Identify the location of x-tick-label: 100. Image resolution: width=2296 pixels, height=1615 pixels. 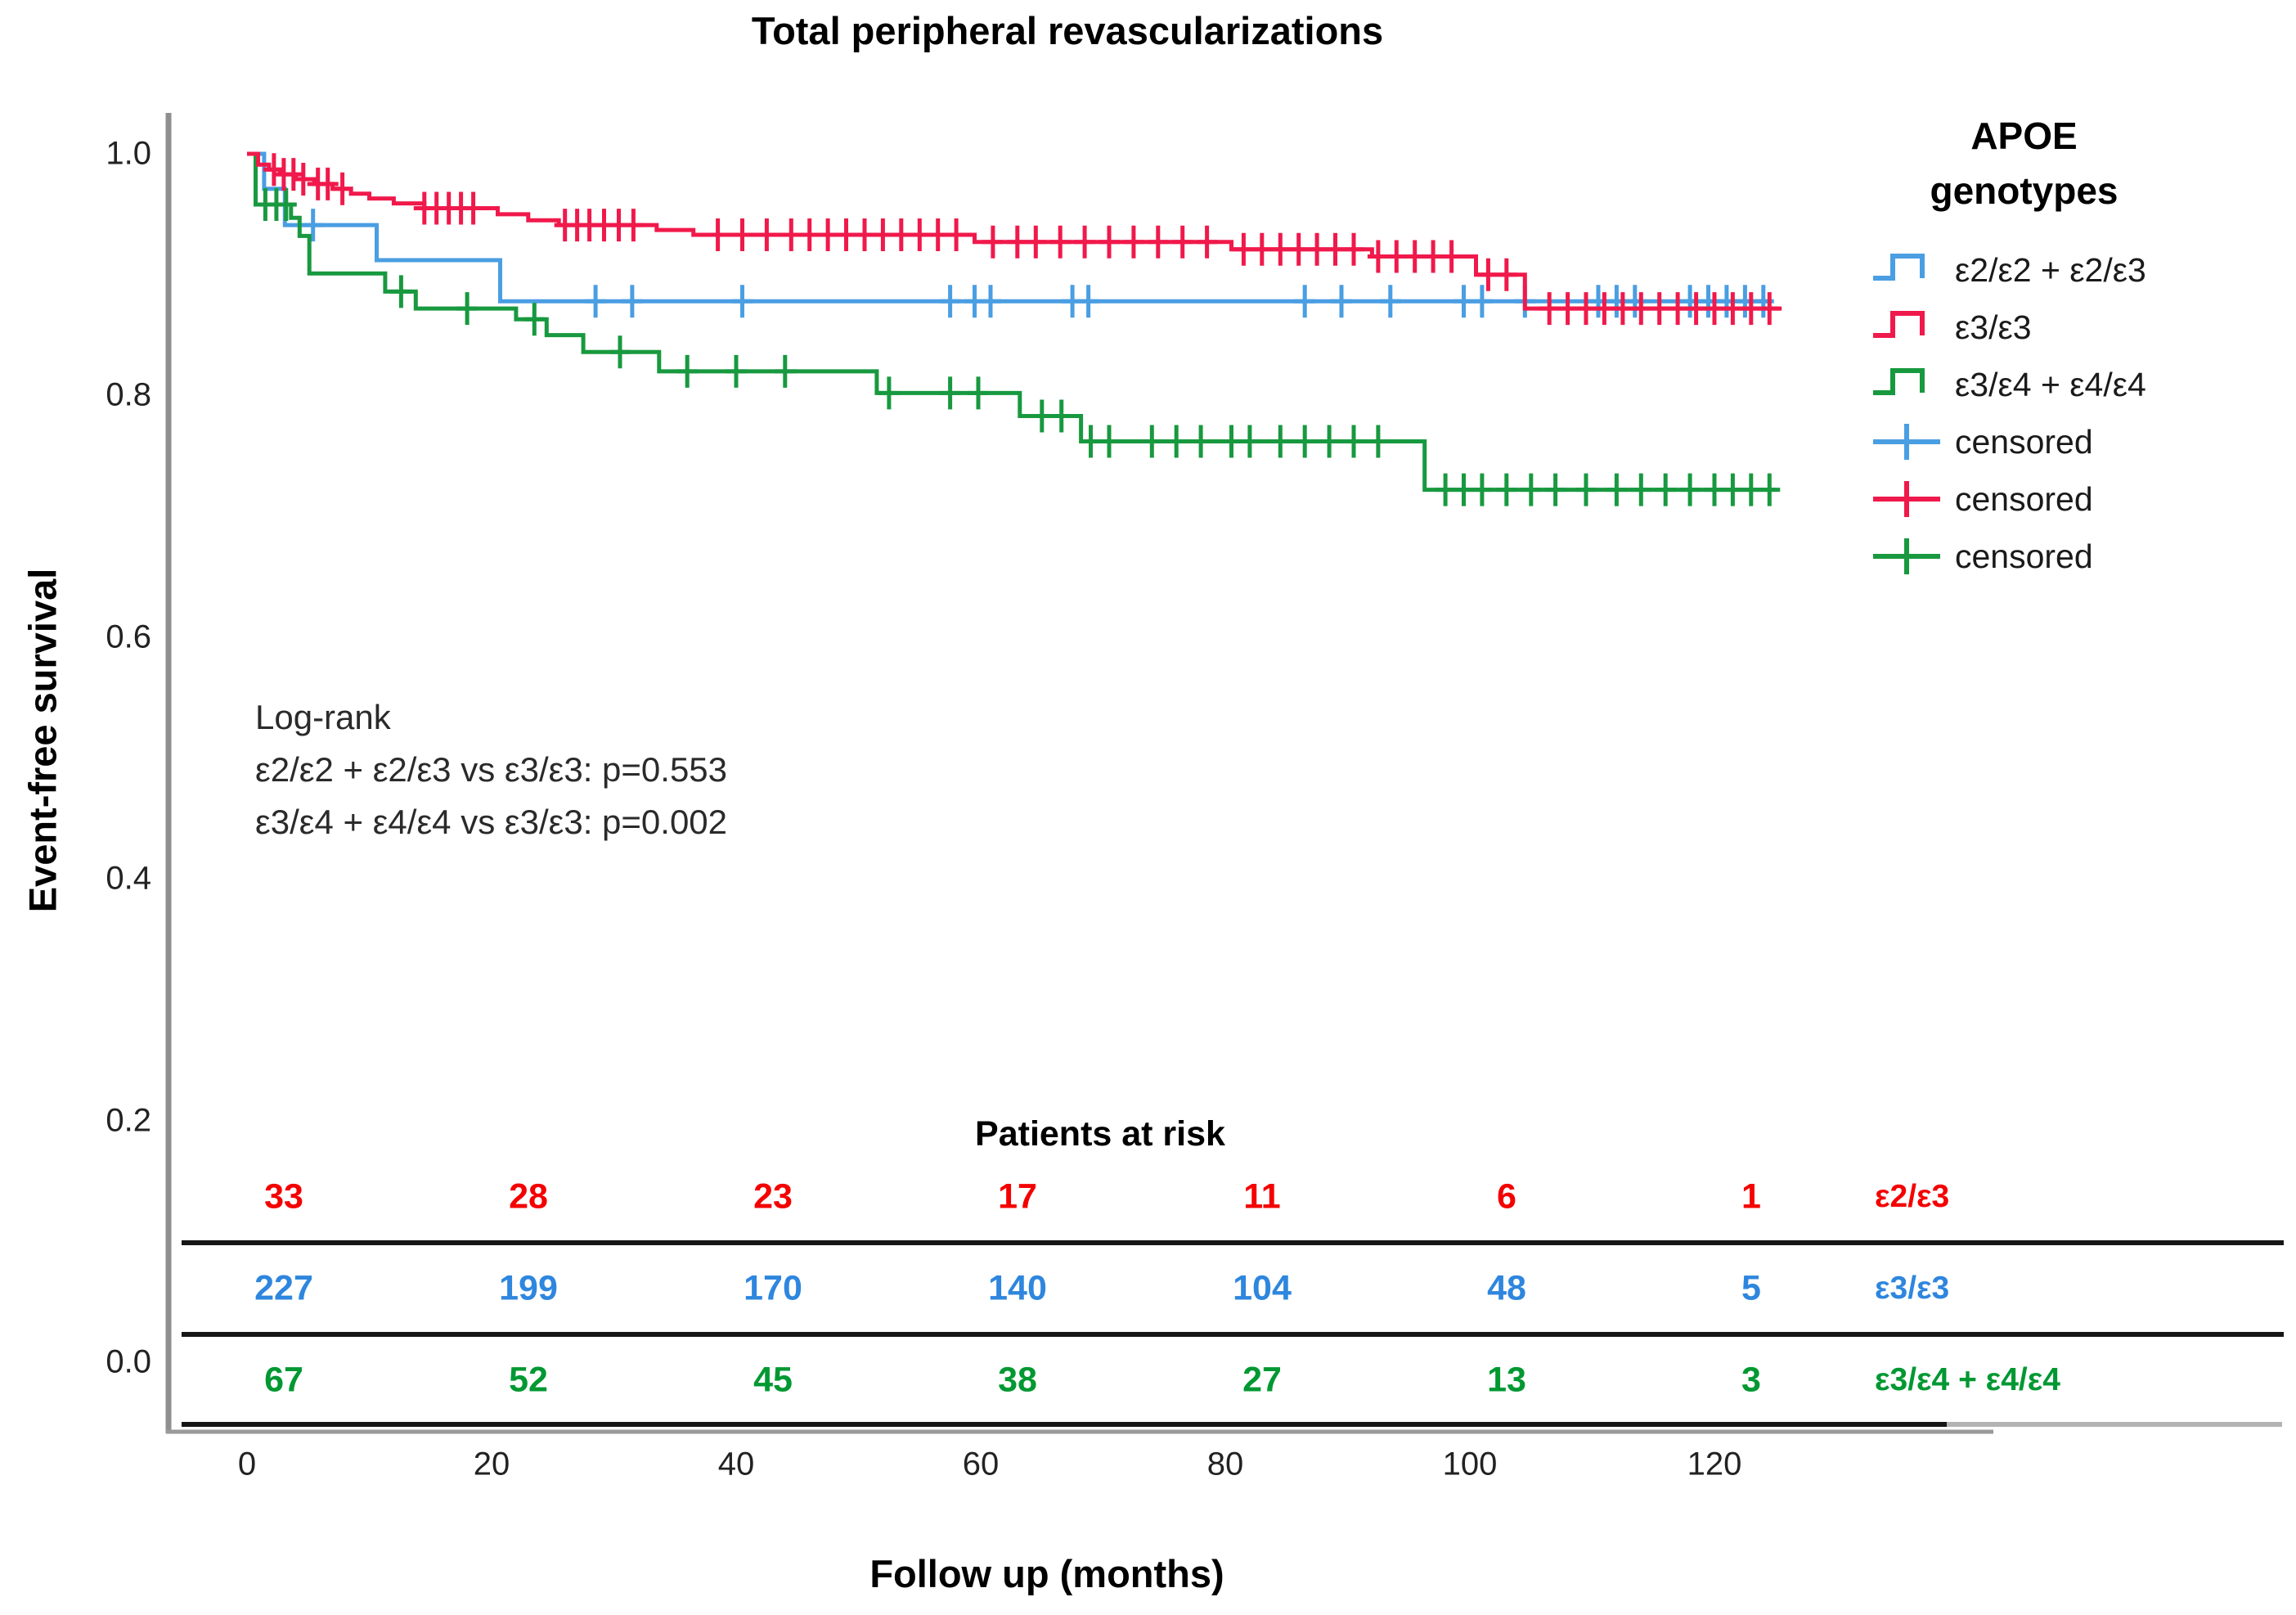
(1470, 1464).